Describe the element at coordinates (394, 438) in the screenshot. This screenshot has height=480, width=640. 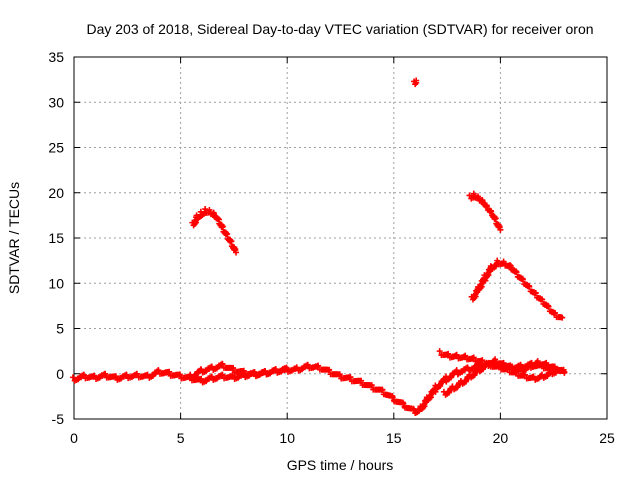
I see `x-tick-label: 15` at that location.